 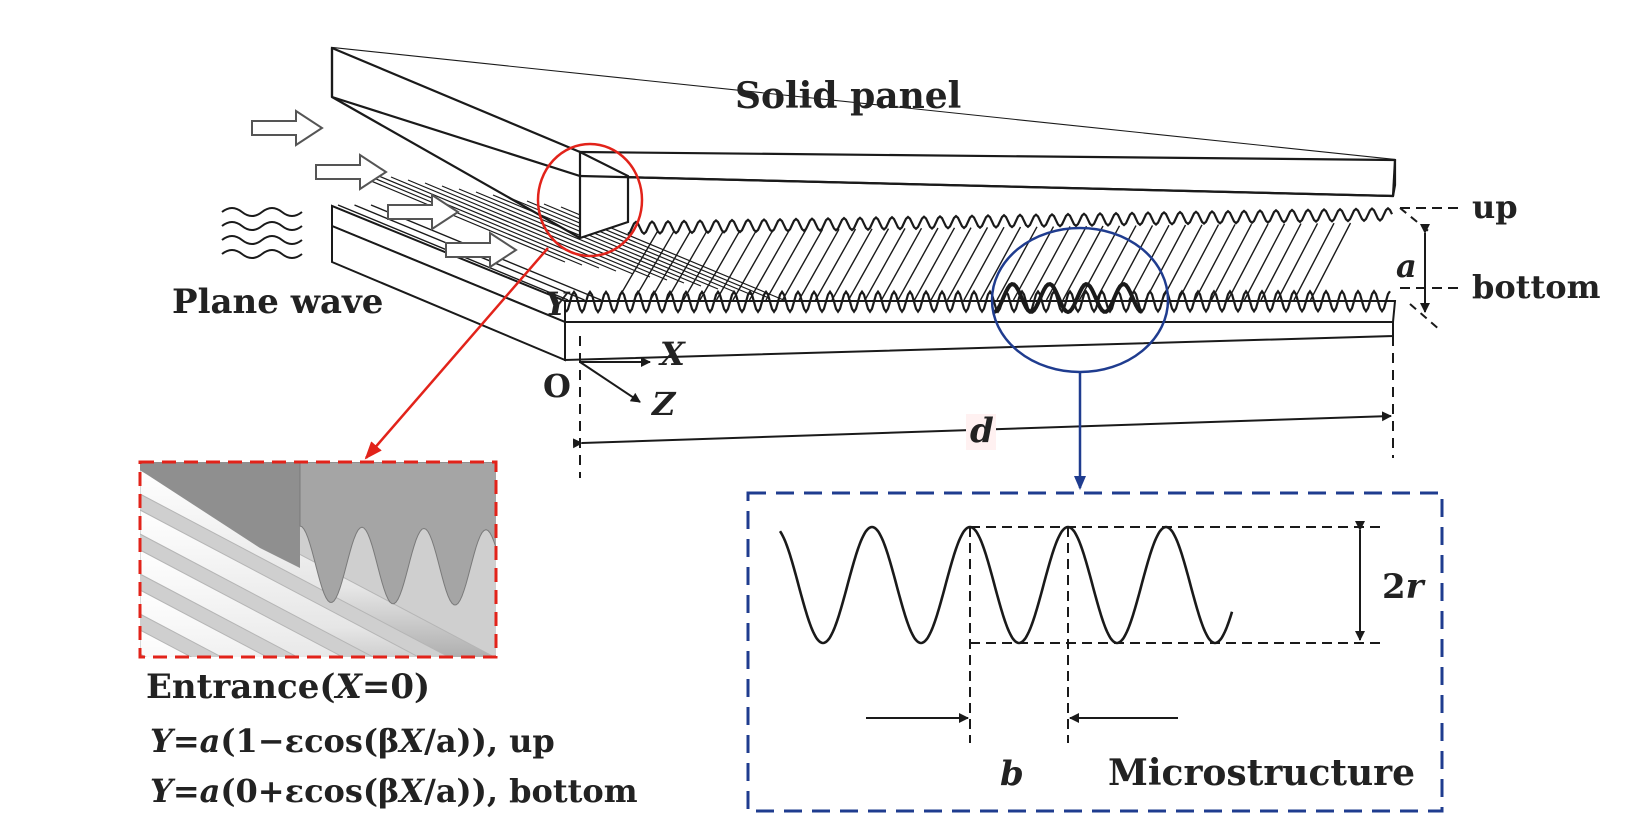 I want to click on incident-arrows, so click(x=384, y=189).